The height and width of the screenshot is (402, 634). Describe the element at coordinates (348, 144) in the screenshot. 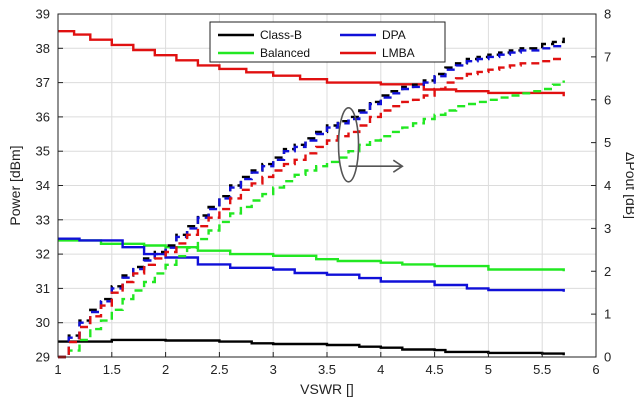

I see `annotation-ellipse` at that location.